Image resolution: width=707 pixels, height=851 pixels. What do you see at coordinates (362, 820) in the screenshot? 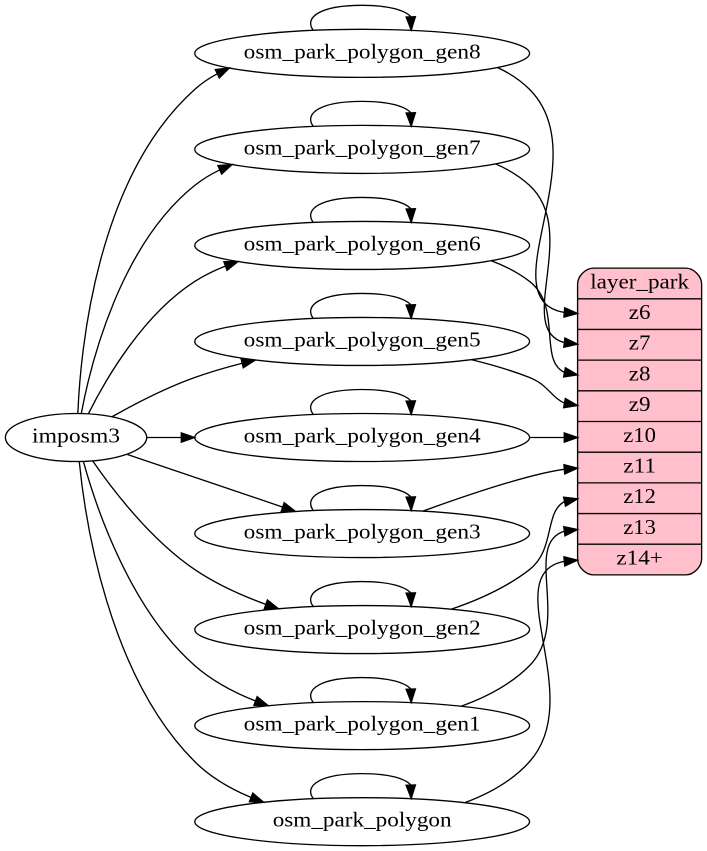
I see `svg-text: osm_park_polygon` at bounding box center [362, 820].